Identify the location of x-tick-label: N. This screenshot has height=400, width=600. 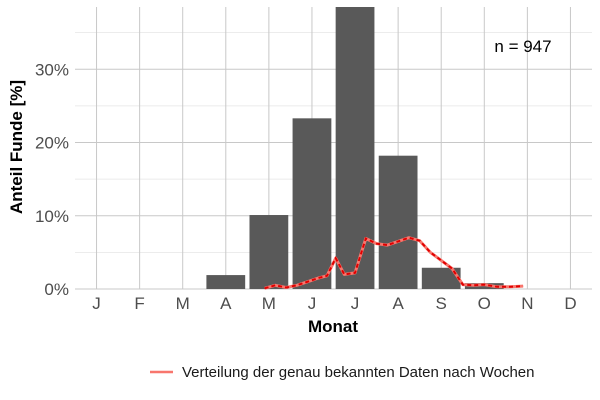
(527, 303).